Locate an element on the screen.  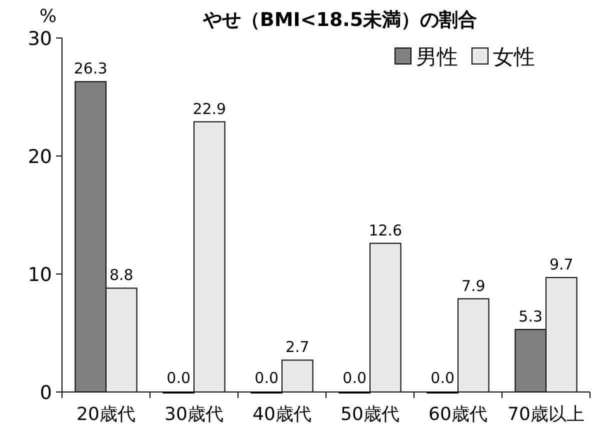
chart-title: やせ（BMI<18.5未満）の割合 is located at coordinates (340, 20).